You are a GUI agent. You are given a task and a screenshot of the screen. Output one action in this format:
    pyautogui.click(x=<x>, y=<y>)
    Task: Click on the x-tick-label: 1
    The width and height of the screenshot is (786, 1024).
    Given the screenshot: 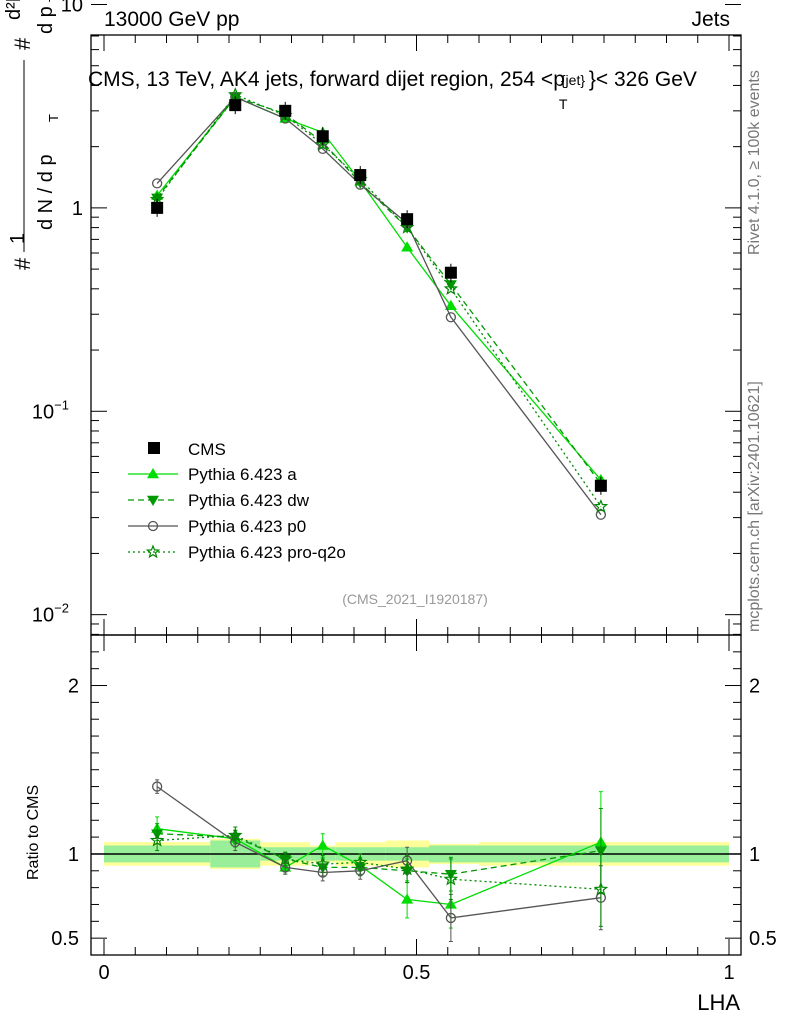 What is the action you would take?
    pyautogui.click(x=728, y=973)
    